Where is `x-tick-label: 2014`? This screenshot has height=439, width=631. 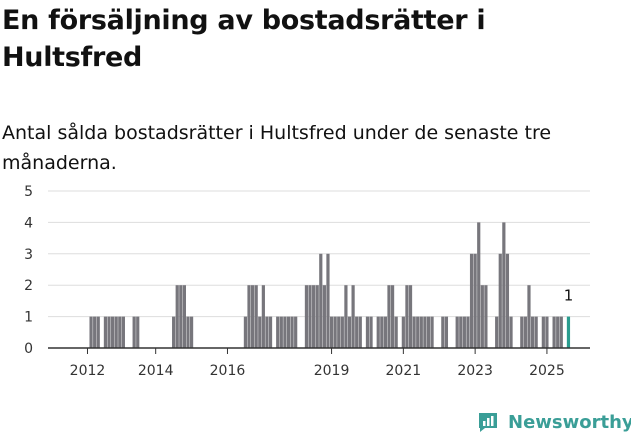 x-tick-label: 2014 is located at coordinates (156, 371).